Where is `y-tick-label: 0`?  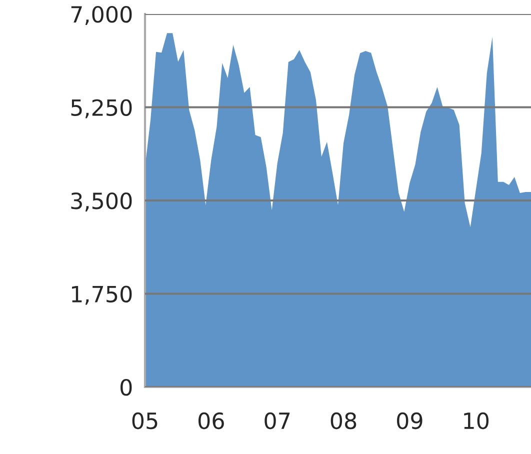
y-tick-label: 0 is located at coordinates (126, 387).